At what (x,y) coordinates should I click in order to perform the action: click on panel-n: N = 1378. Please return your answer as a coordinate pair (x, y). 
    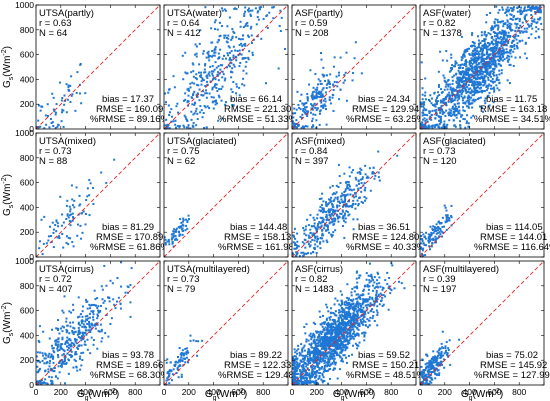
    Looking at the image, I should click on (442, 33).